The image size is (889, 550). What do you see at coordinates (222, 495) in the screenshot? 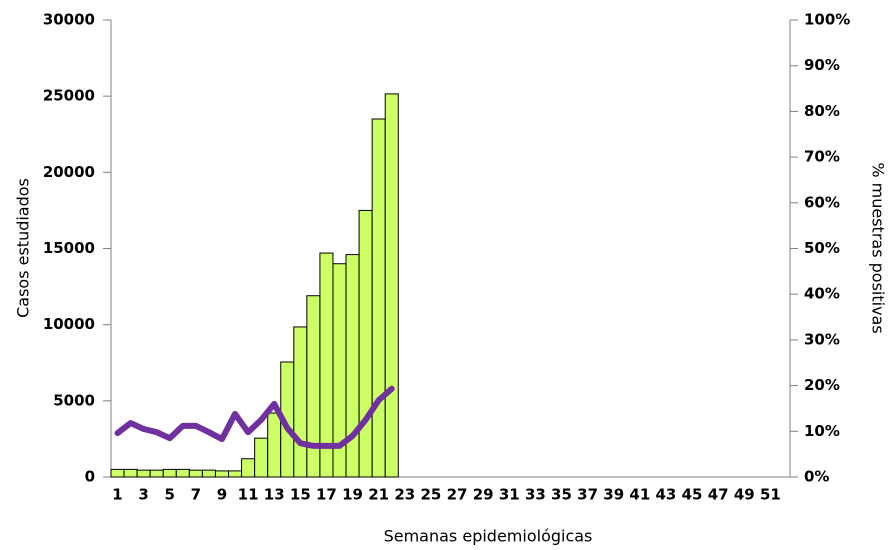
I see `x-tick-label: 9` at bounding box center [222, 495].